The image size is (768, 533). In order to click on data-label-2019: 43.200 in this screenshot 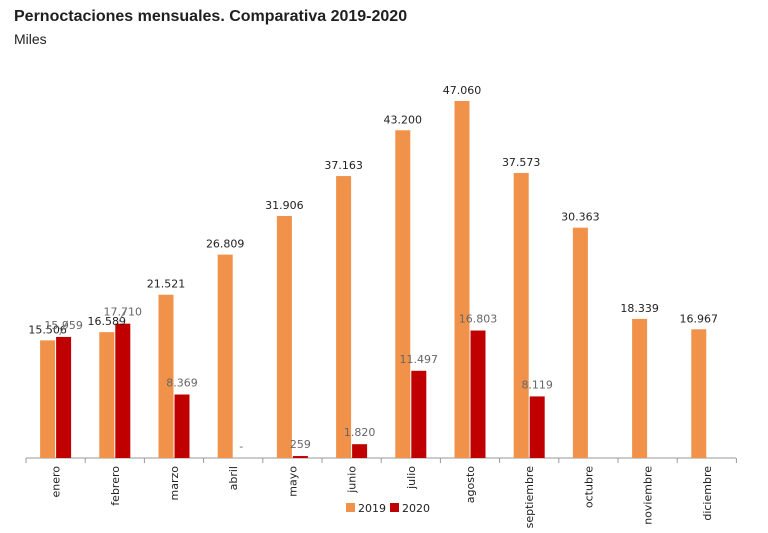, I will do `click(403, 119)`.